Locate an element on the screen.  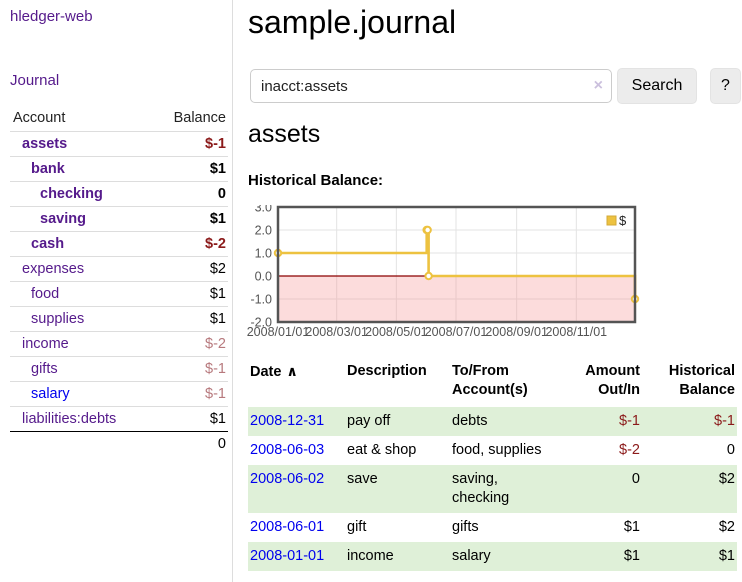
account-row: gifts $-1 is located at coordinates (119, 369).